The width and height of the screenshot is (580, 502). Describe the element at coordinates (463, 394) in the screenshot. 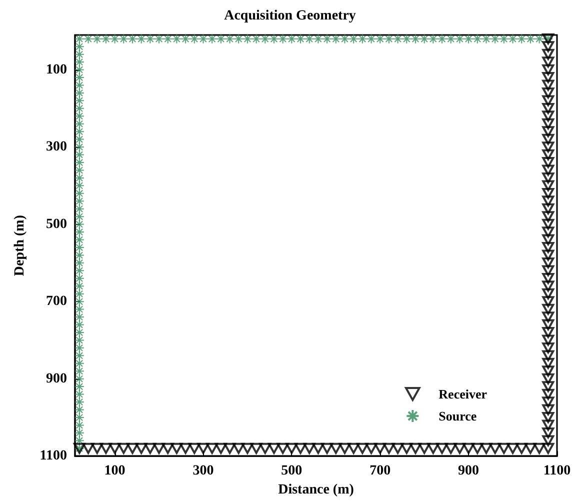

I see `legend-label: Receiver` at that location.